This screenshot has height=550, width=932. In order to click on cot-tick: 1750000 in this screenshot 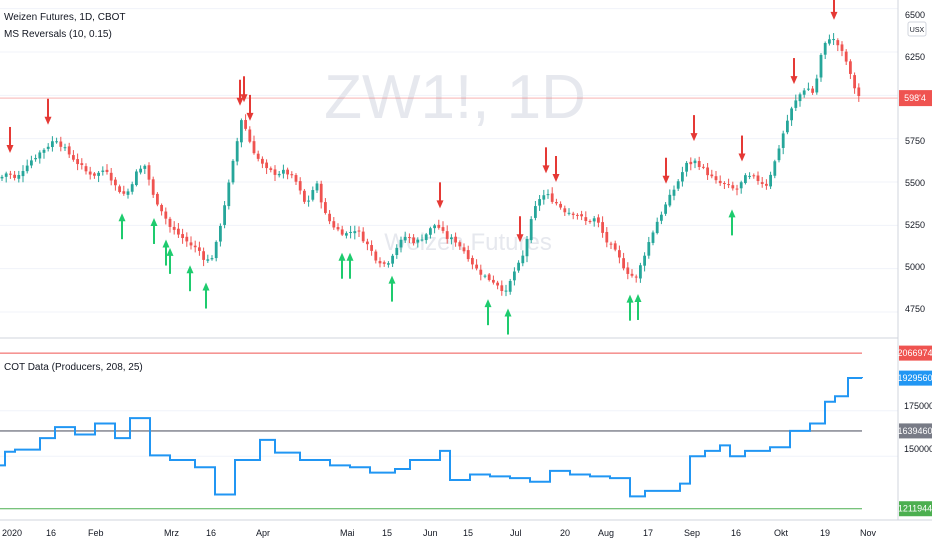, I will do `click(918, 406)`.